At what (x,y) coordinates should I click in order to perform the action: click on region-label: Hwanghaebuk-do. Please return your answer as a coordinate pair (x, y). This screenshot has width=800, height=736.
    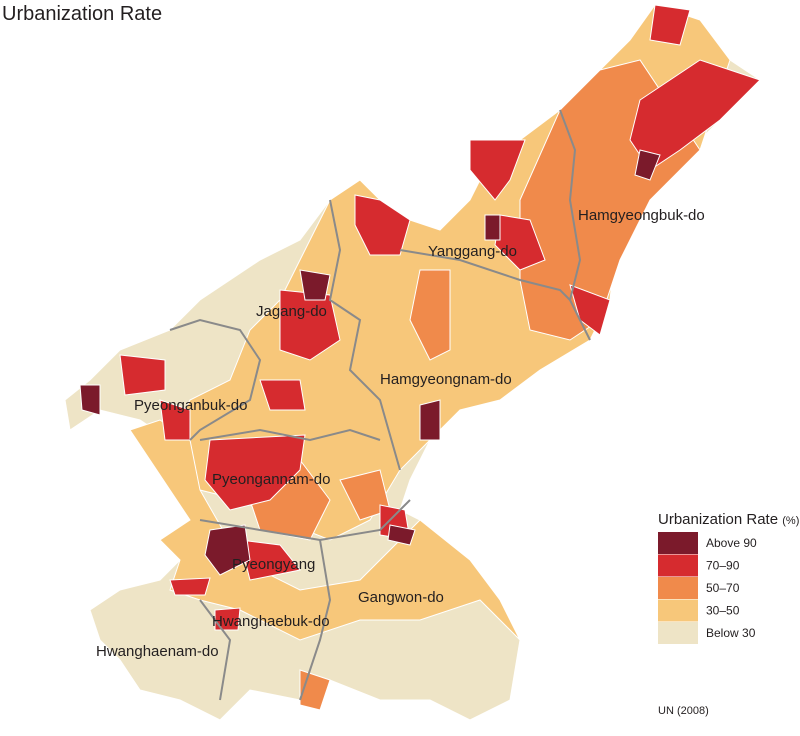
    Looking at the image, I should click on (271, 621).